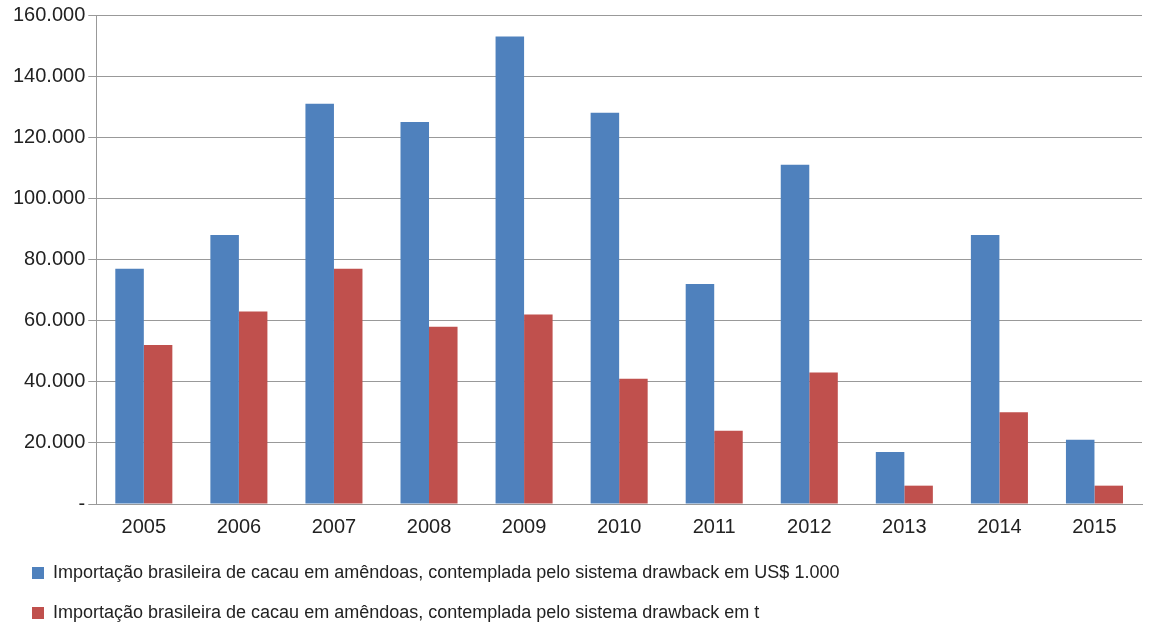 This screenshot has height=642, width=1162. Describe the element at coordinates (55, 380) in the screenshot. I see `y-tick-label: 40.000` at that location.